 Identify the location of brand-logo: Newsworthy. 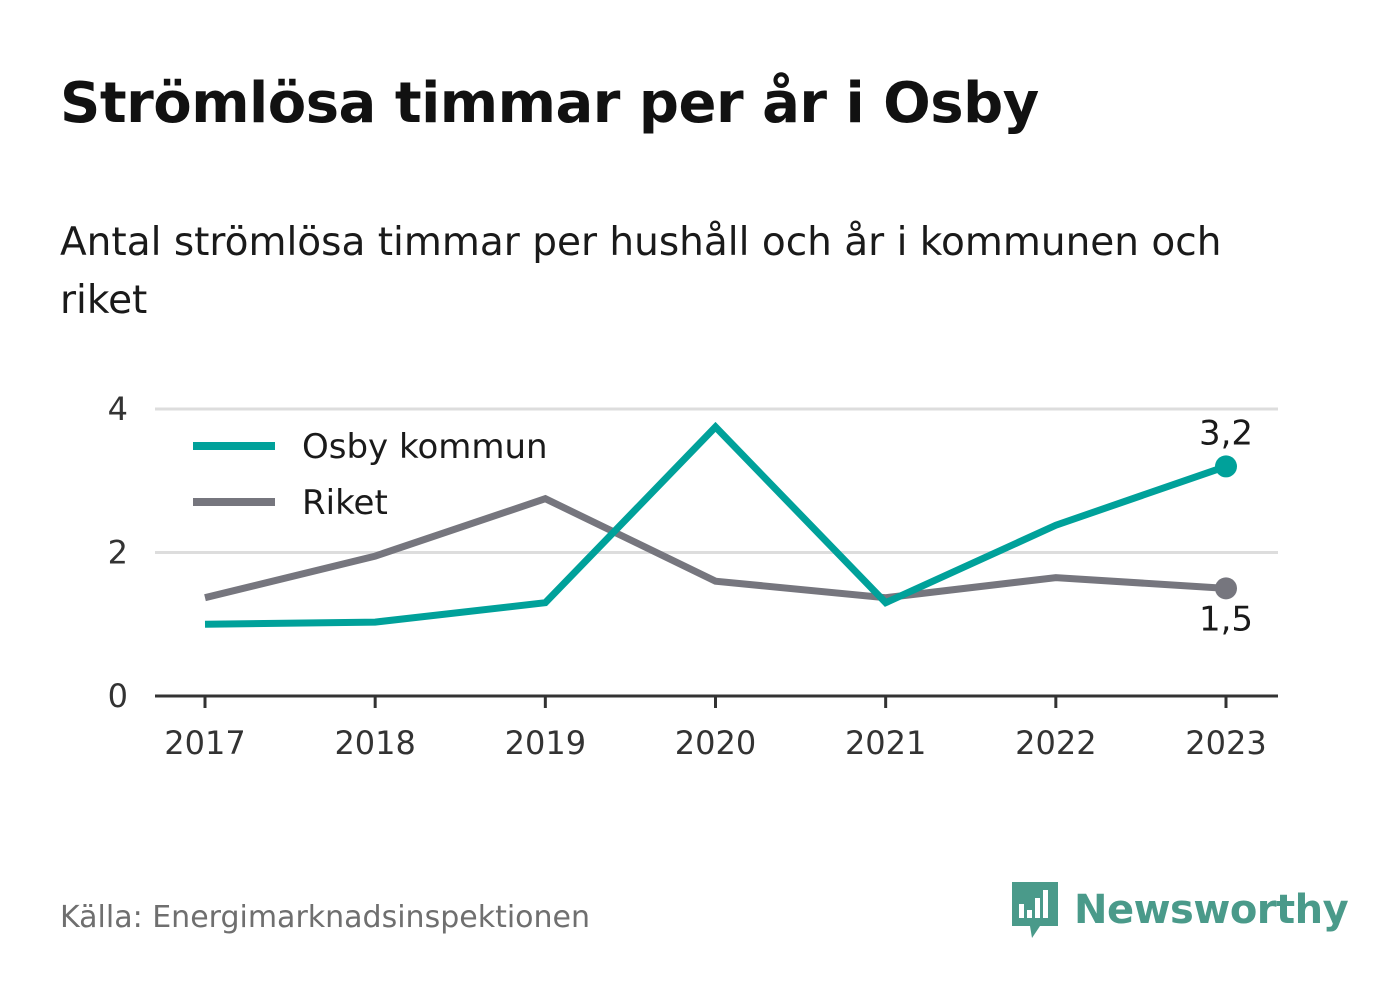
(1179, 910).